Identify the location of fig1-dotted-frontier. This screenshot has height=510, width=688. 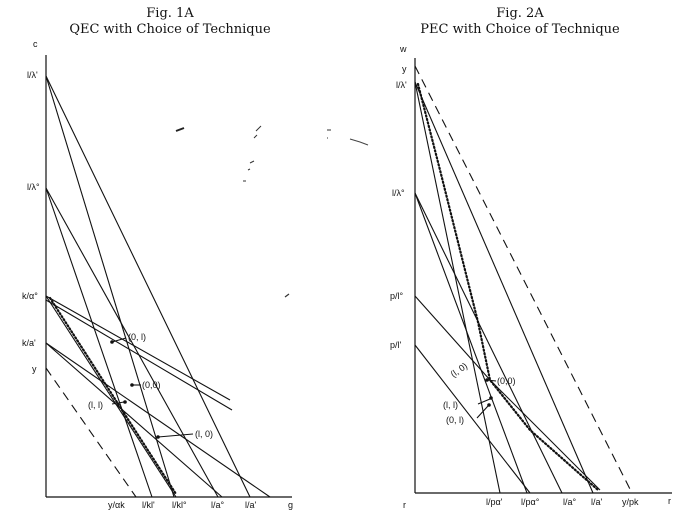
(113, 396).